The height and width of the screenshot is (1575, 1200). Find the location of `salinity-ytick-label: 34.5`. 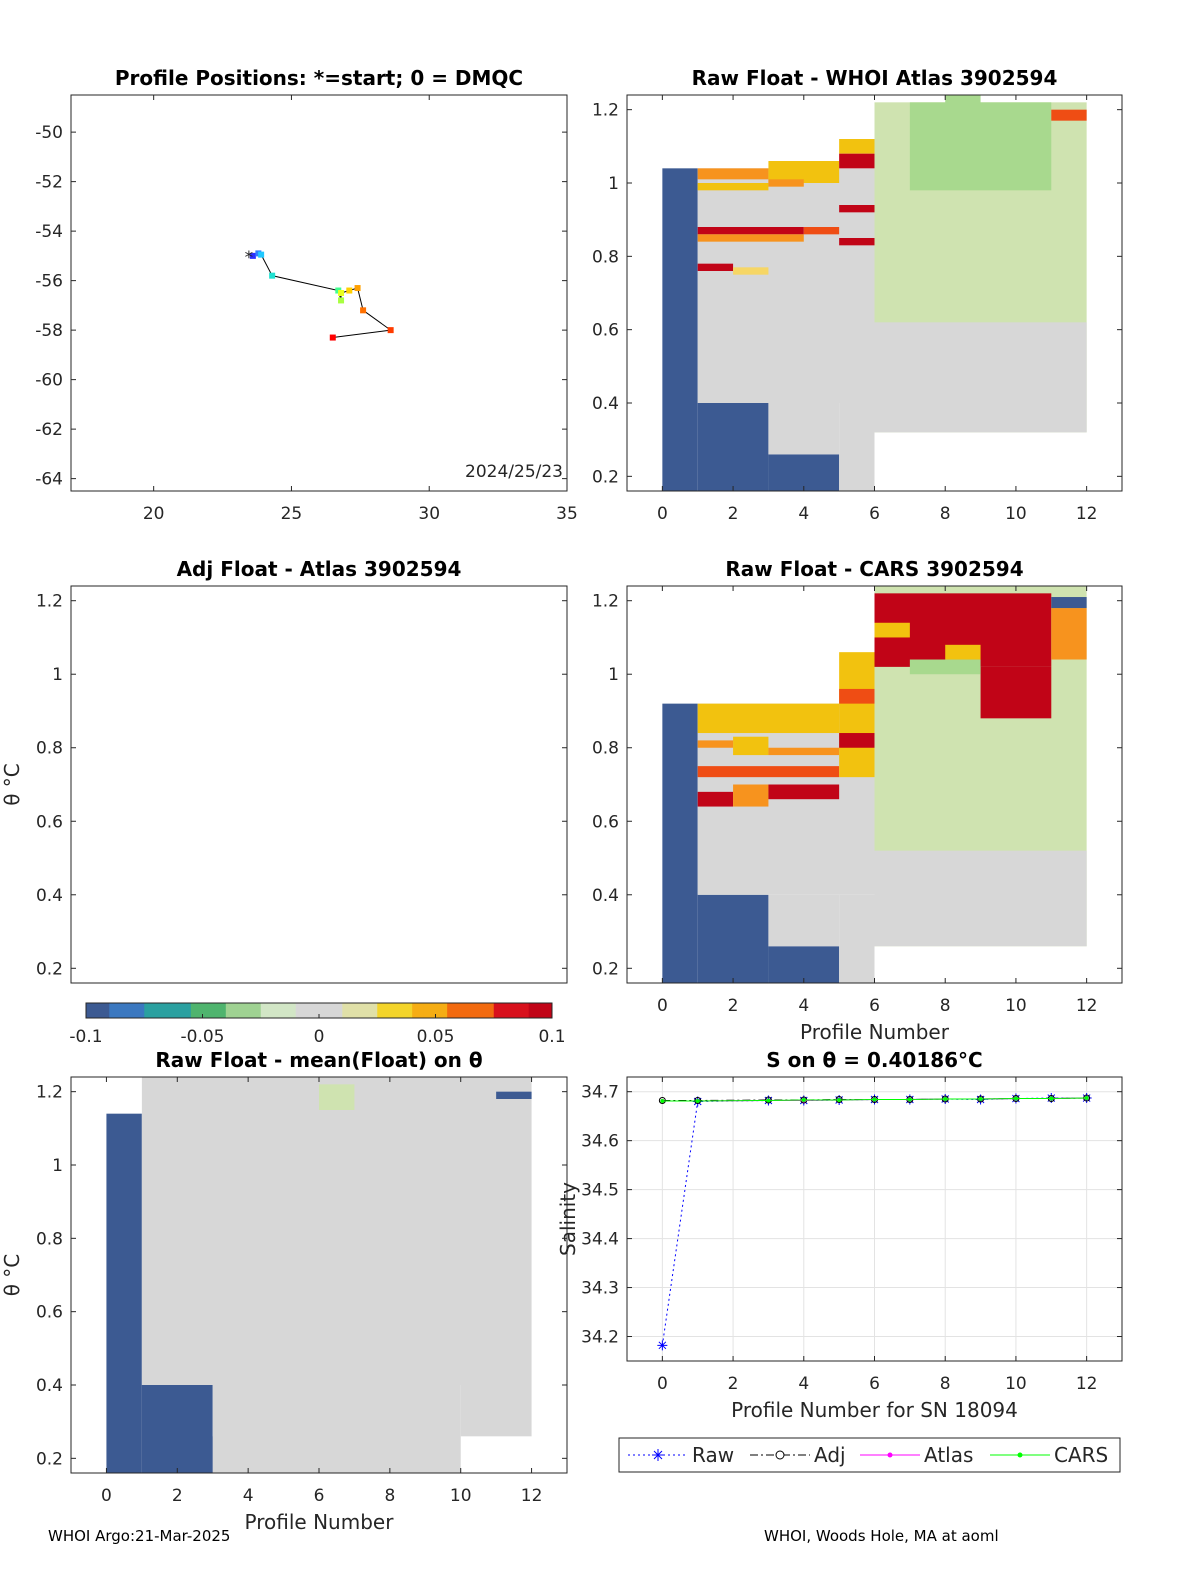

salinity-ytick-label: 34.5 is located at coordinates (600, 1191).